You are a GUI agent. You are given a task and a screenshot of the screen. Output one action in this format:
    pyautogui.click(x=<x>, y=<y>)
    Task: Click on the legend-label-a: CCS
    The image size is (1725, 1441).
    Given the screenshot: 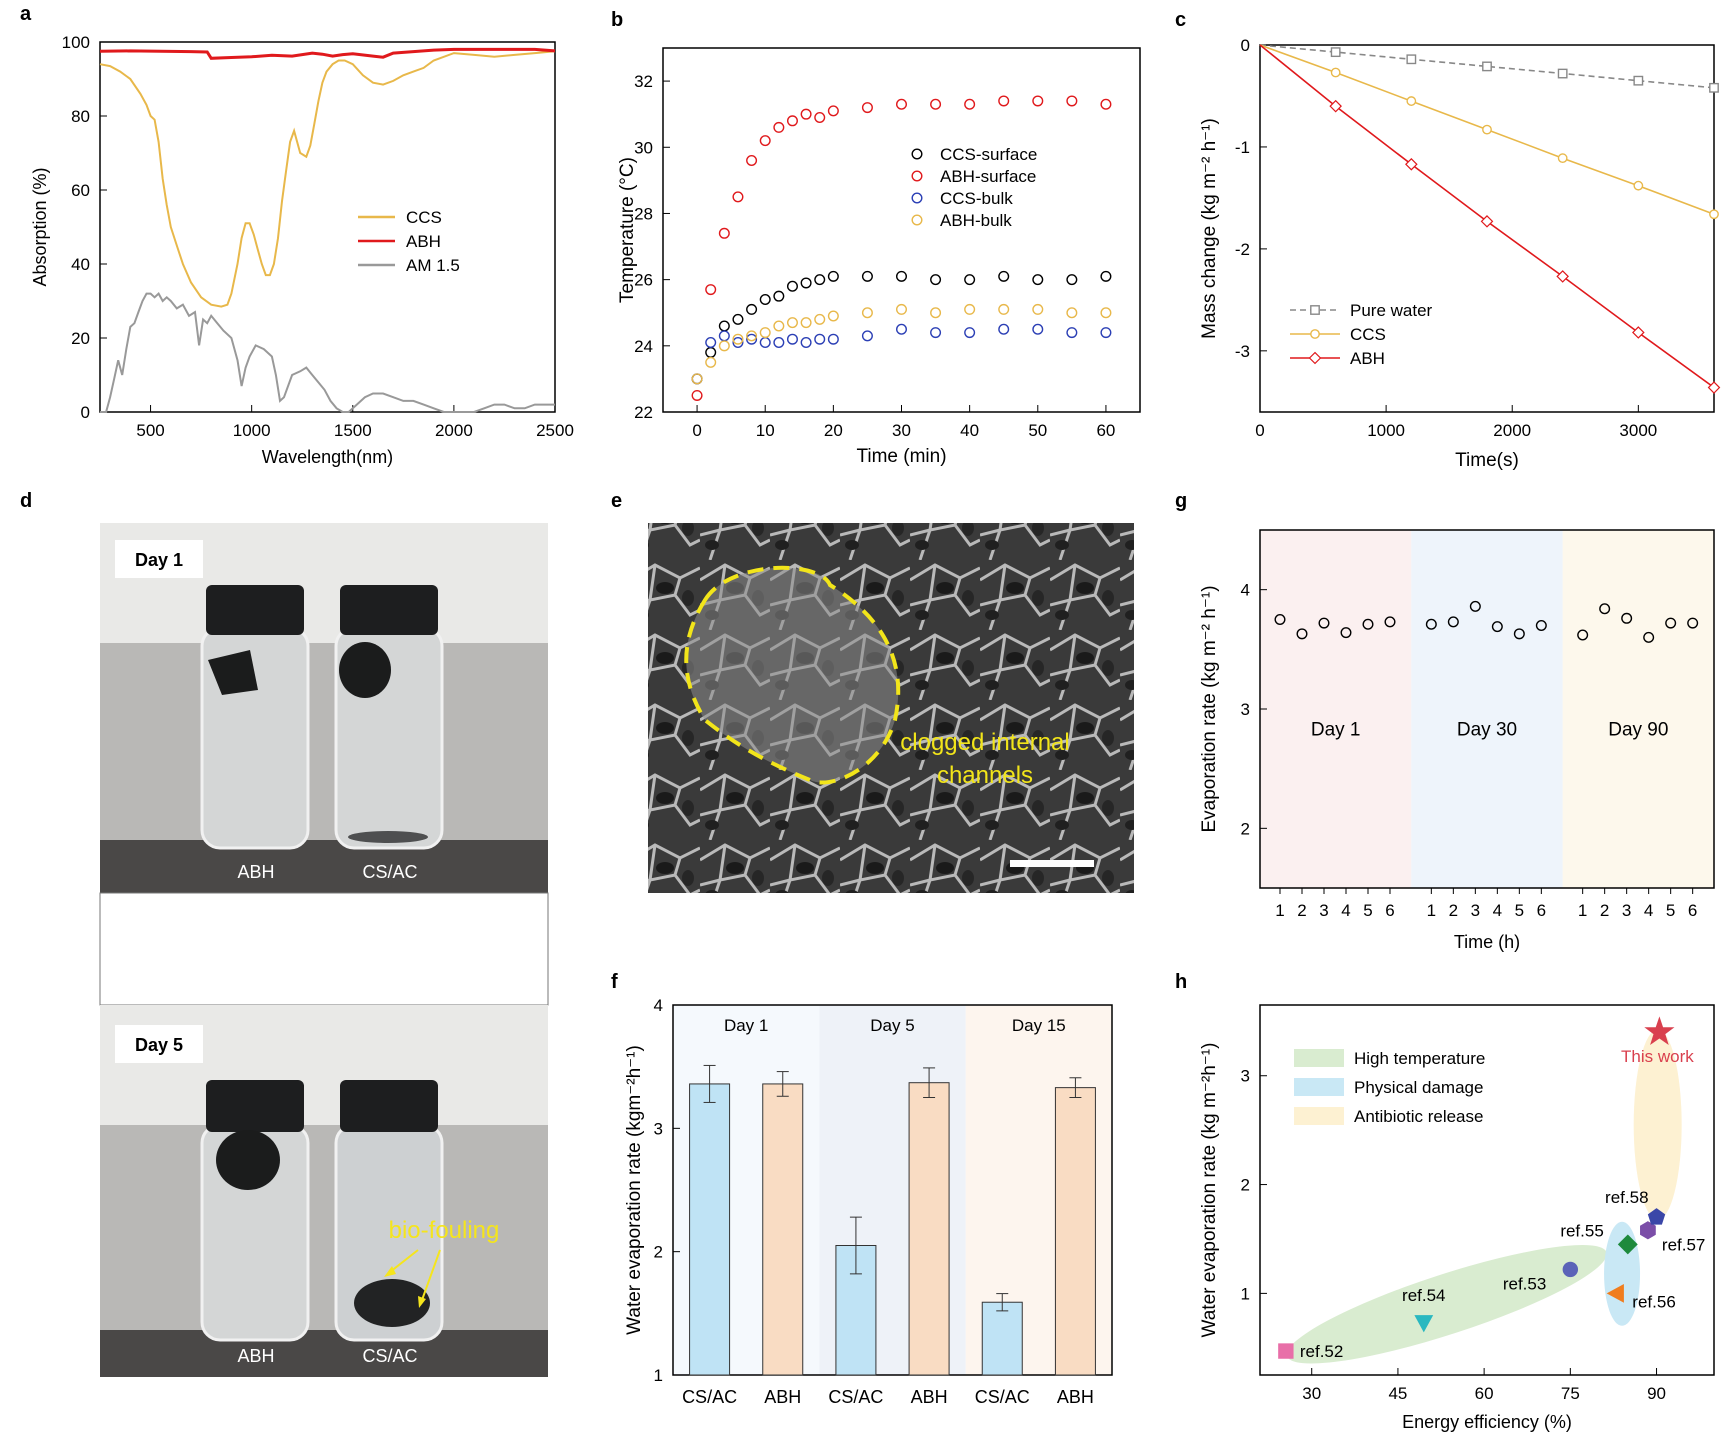 What is the action you would take?
    pyautogui.click(x=424, y=217)
    